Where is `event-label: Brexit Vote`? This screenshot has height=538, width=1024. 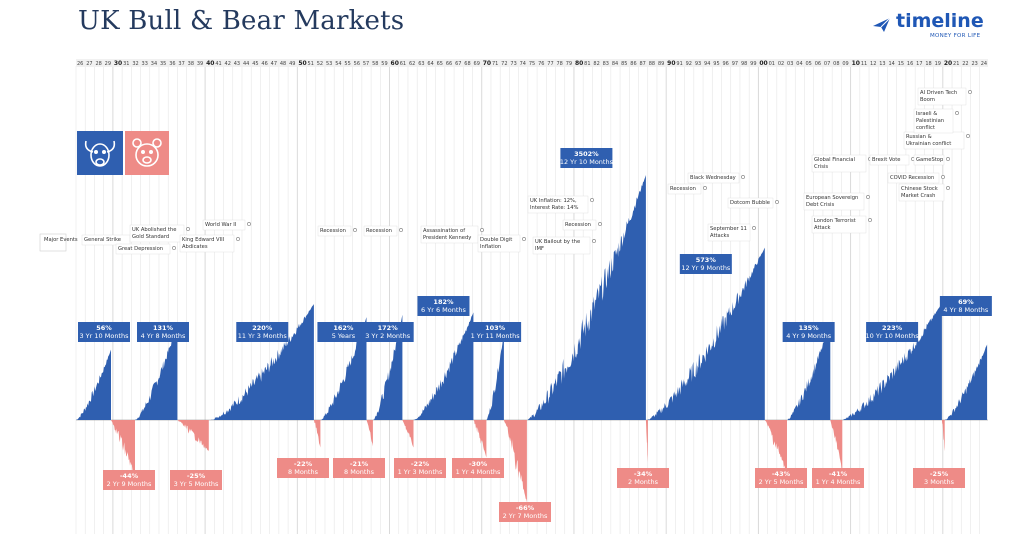 event-label: Brexit Vote is located at coordinates (886, 160).